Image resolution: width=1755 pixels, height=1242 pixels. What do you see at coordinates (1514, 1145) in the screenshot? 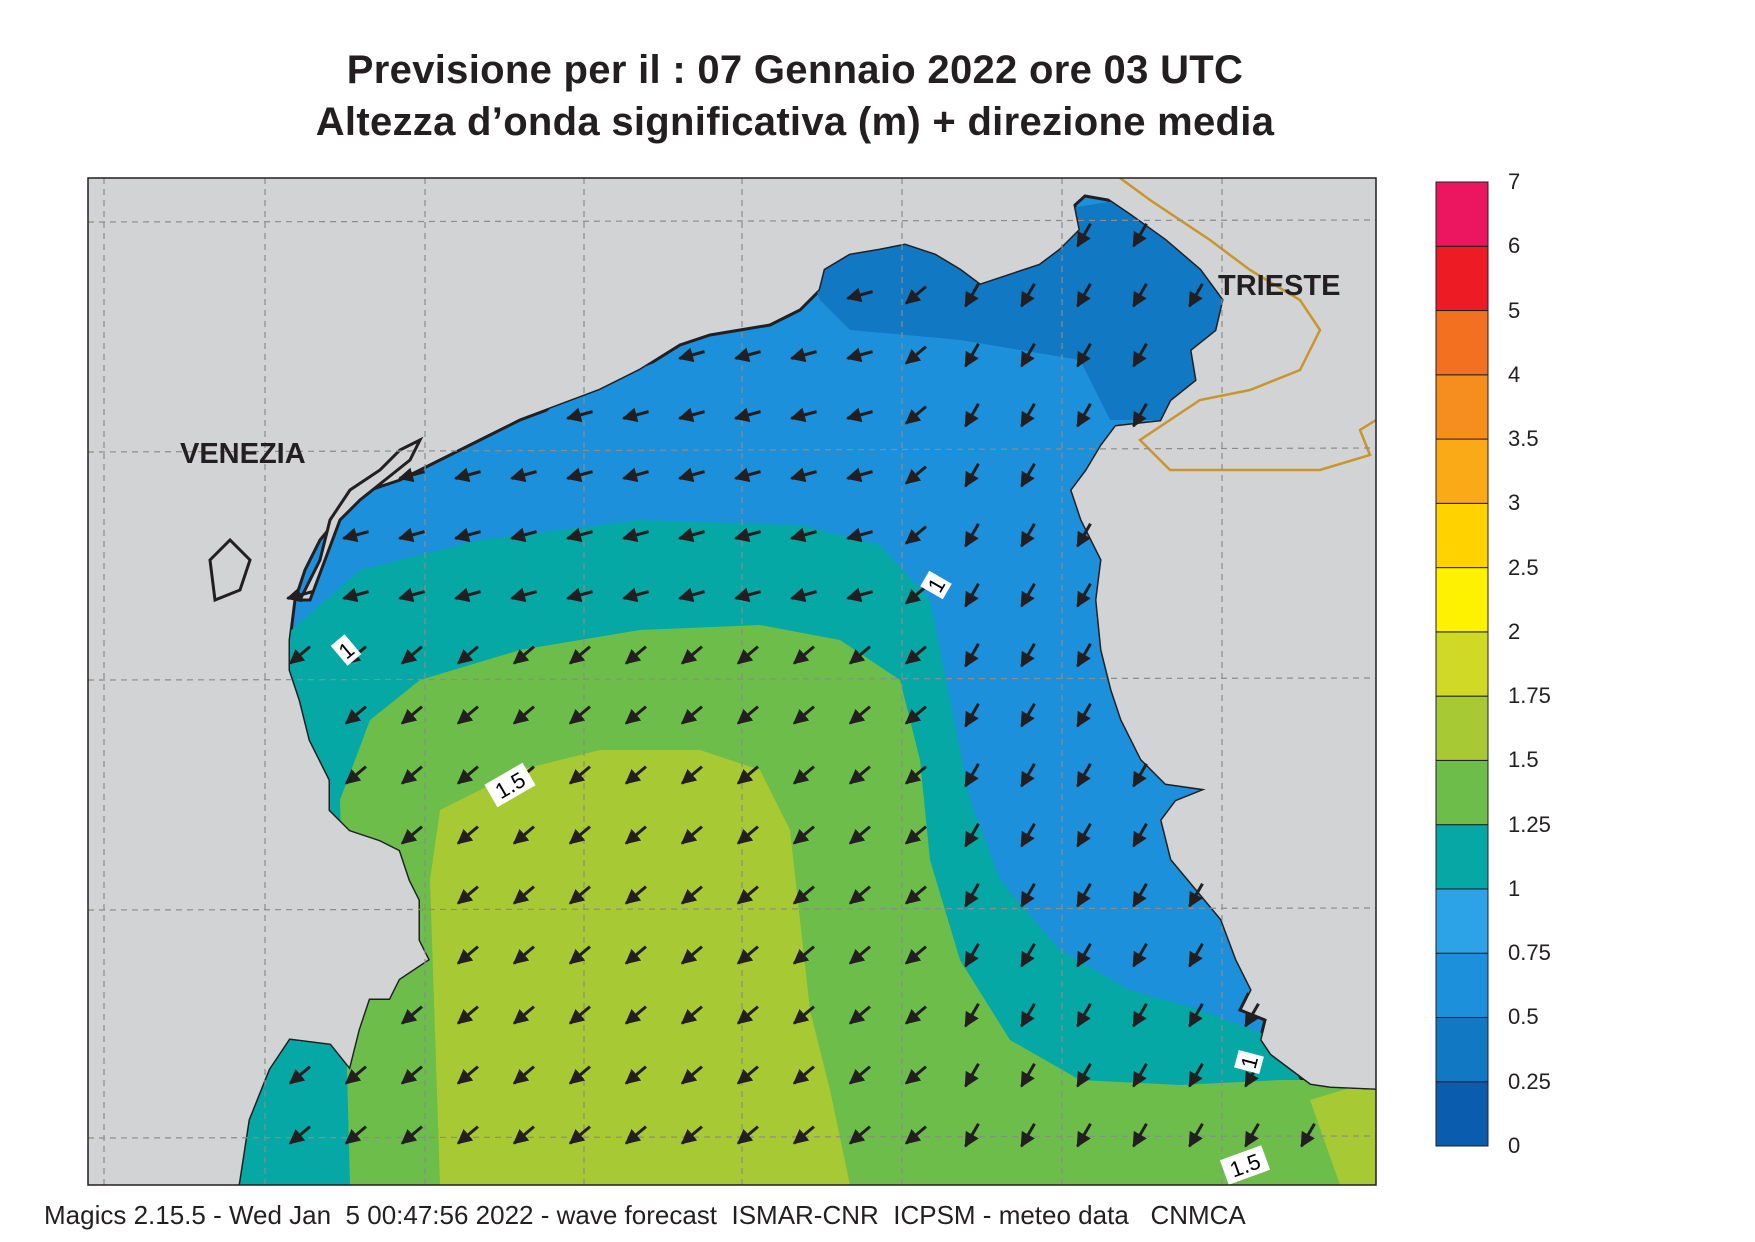
I see `colorbar-label: 0` at bounding box center [1514, 1145].